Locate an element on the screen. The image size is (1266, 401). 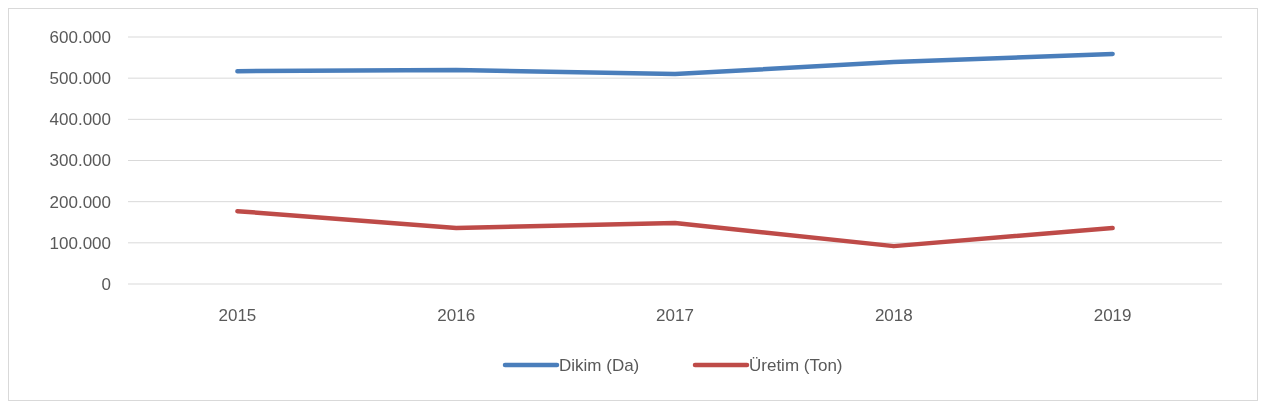
x-tick-label: 2019 is located at coordinates (1112, 315).